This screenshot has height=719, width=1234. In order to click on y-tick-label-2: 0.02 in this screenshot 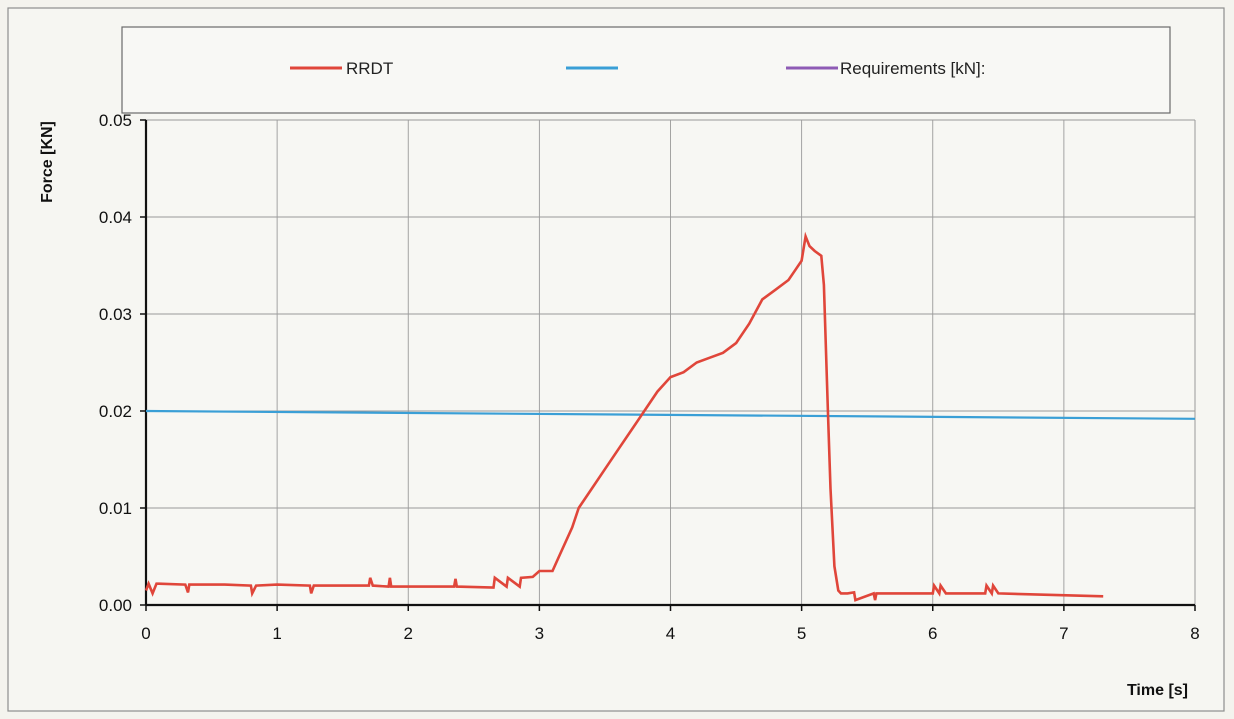, I will do `click(115, 411)`.